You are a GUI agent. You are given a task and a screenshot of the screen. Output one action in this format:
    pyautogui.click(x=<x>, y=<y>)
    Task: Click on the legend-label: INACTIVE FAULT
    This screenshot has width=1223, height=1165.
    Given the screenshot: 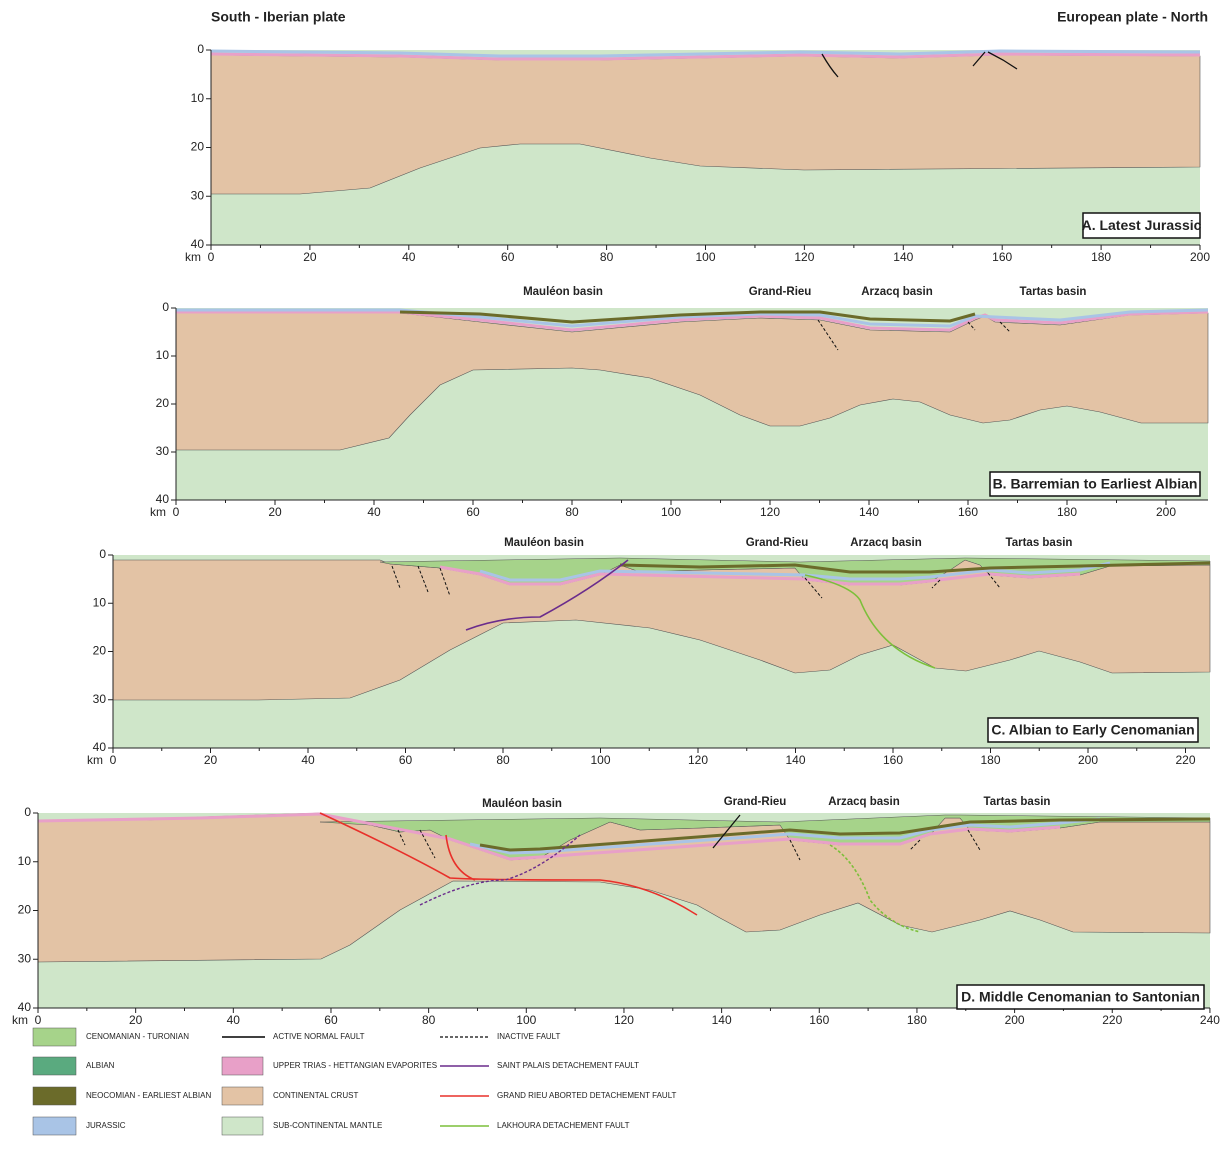 What is the action you would take?
    pyautogui.click(x=529, y=1036)
    